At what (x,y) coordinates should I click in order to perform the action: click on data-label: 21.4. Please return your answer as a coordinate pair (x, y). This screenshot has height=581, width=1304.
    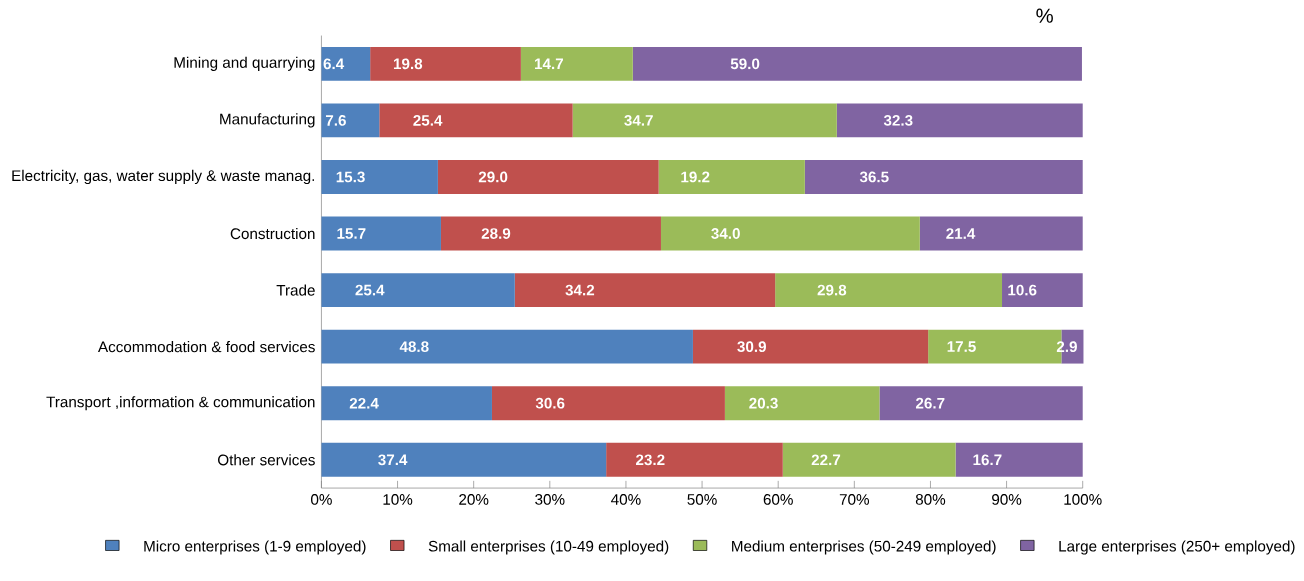
    Looking at the image, I should click on (961, 233).